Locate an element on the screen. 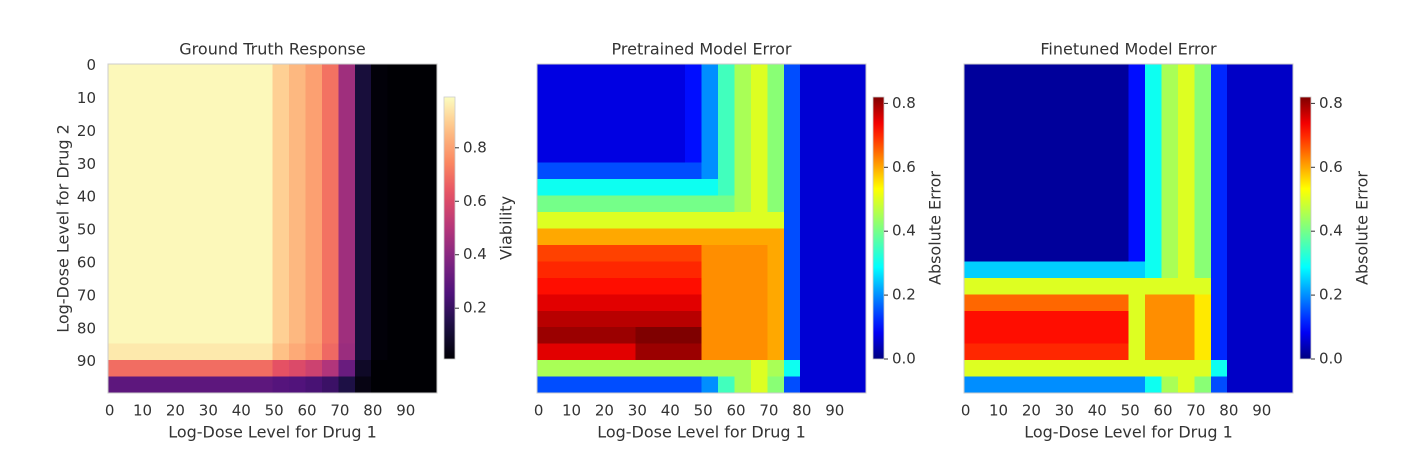  x-tick-label: 70 is located at coordinates (1195, 411).